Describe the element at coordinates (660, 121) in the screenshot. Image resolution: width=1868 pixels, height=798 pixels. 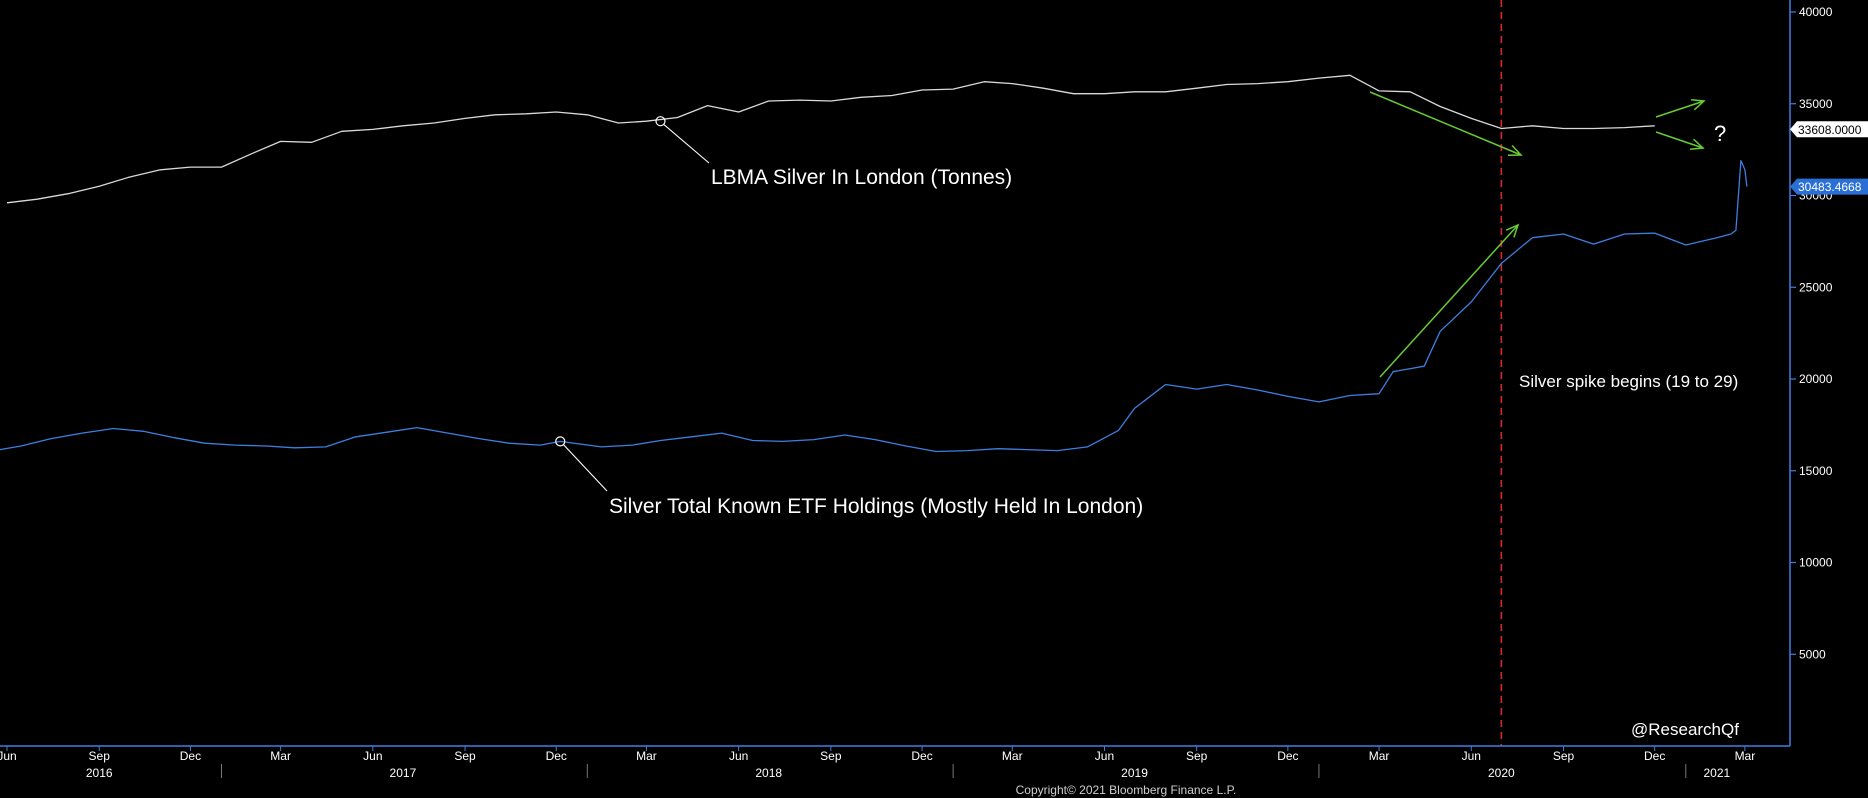
I see `lbma-marker-circle` at that location.